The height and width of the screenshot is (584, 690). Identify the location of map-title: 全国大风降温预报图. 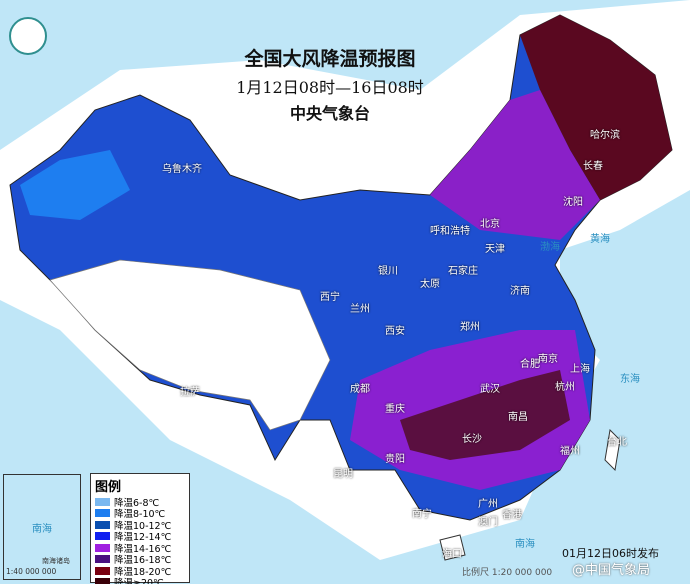
(330, 59).